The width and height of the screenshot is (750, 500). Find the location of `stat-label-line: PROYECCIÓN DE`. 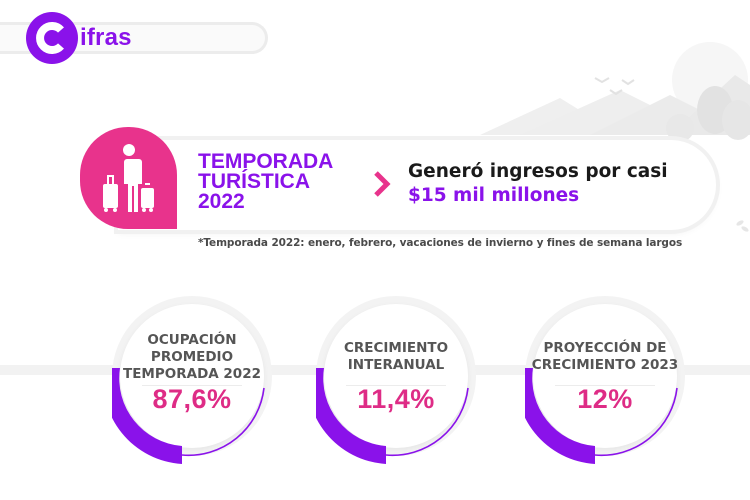

stat-label-line: PROYECCIÓN DE is located at coordinates (605, 348).